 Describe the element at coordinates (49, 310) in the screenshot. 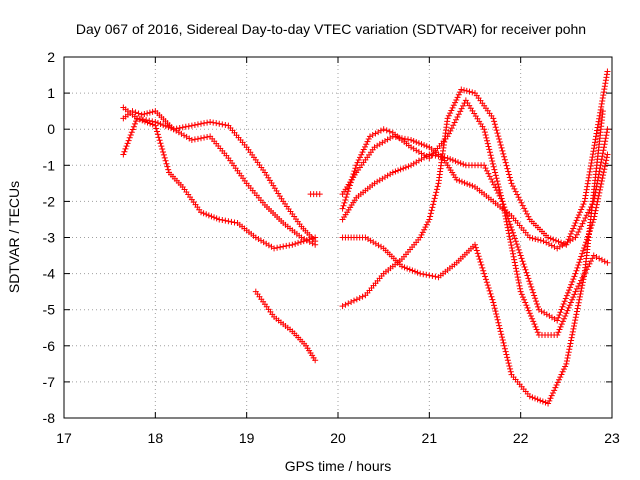

I see `y-tick-label: -5` at that location.